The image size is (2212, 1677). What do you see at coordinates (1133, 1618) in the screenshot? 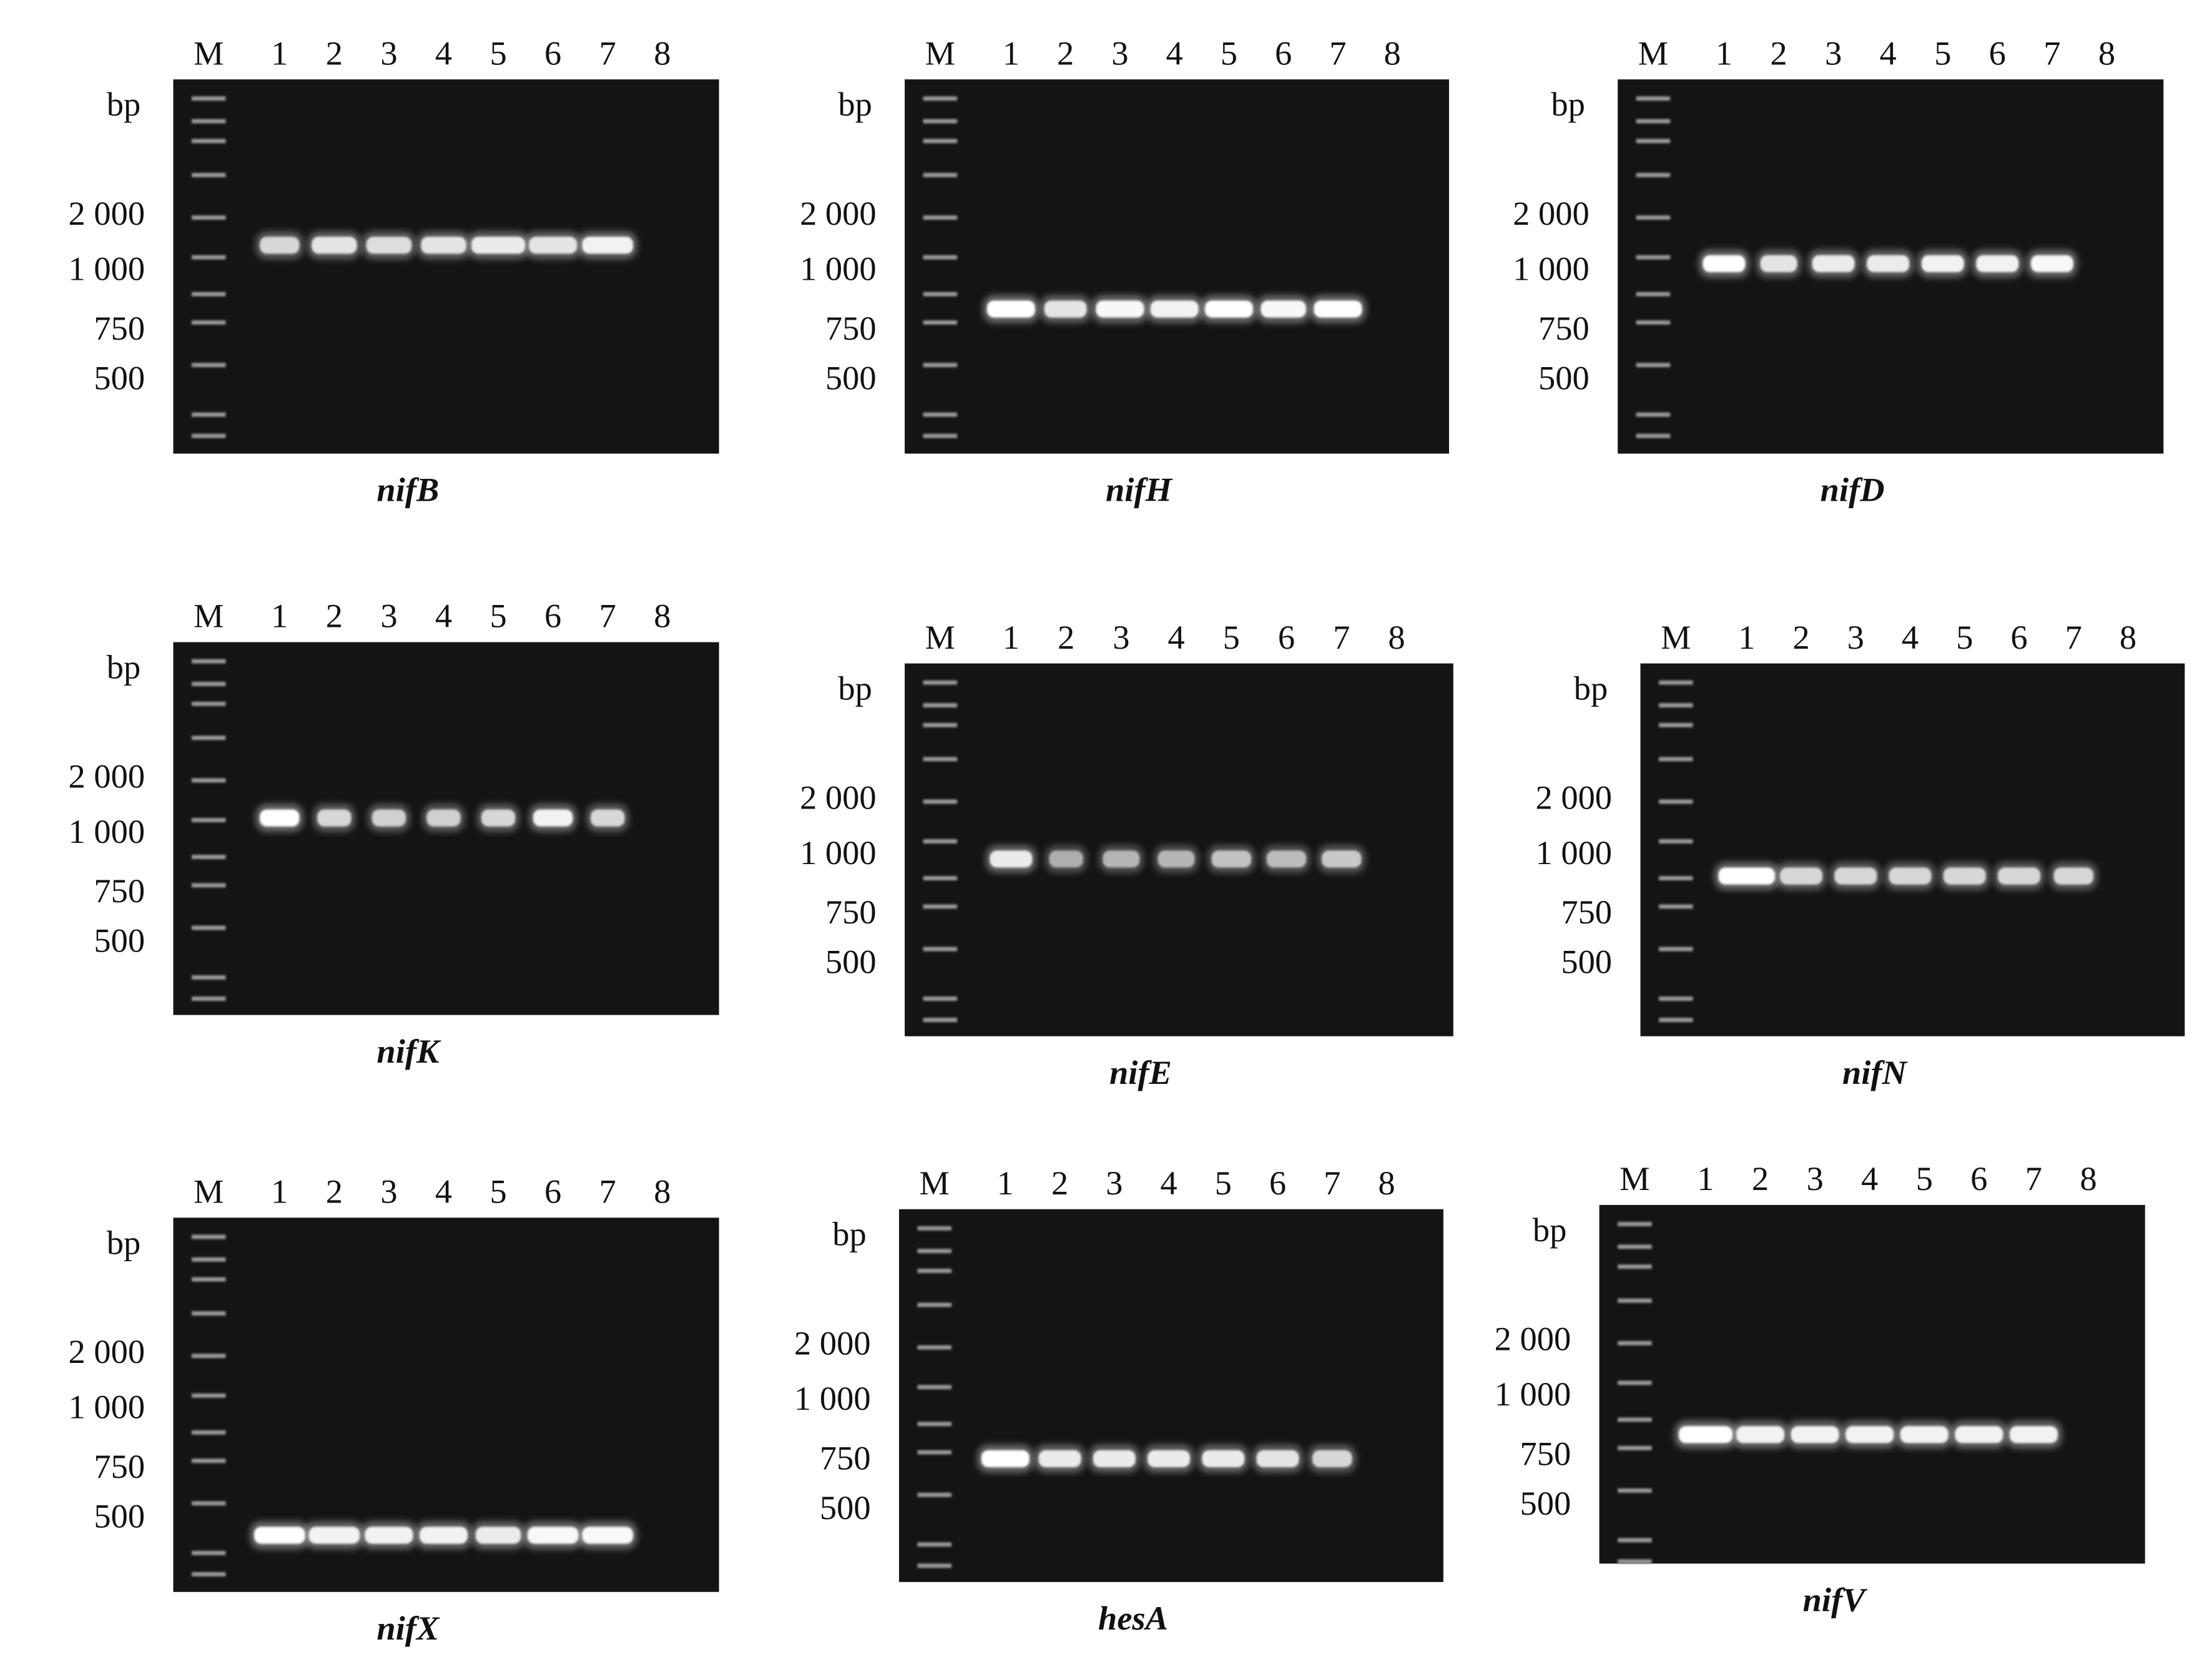
I see `caption: hesA` at bounding box center [1133, 1618].